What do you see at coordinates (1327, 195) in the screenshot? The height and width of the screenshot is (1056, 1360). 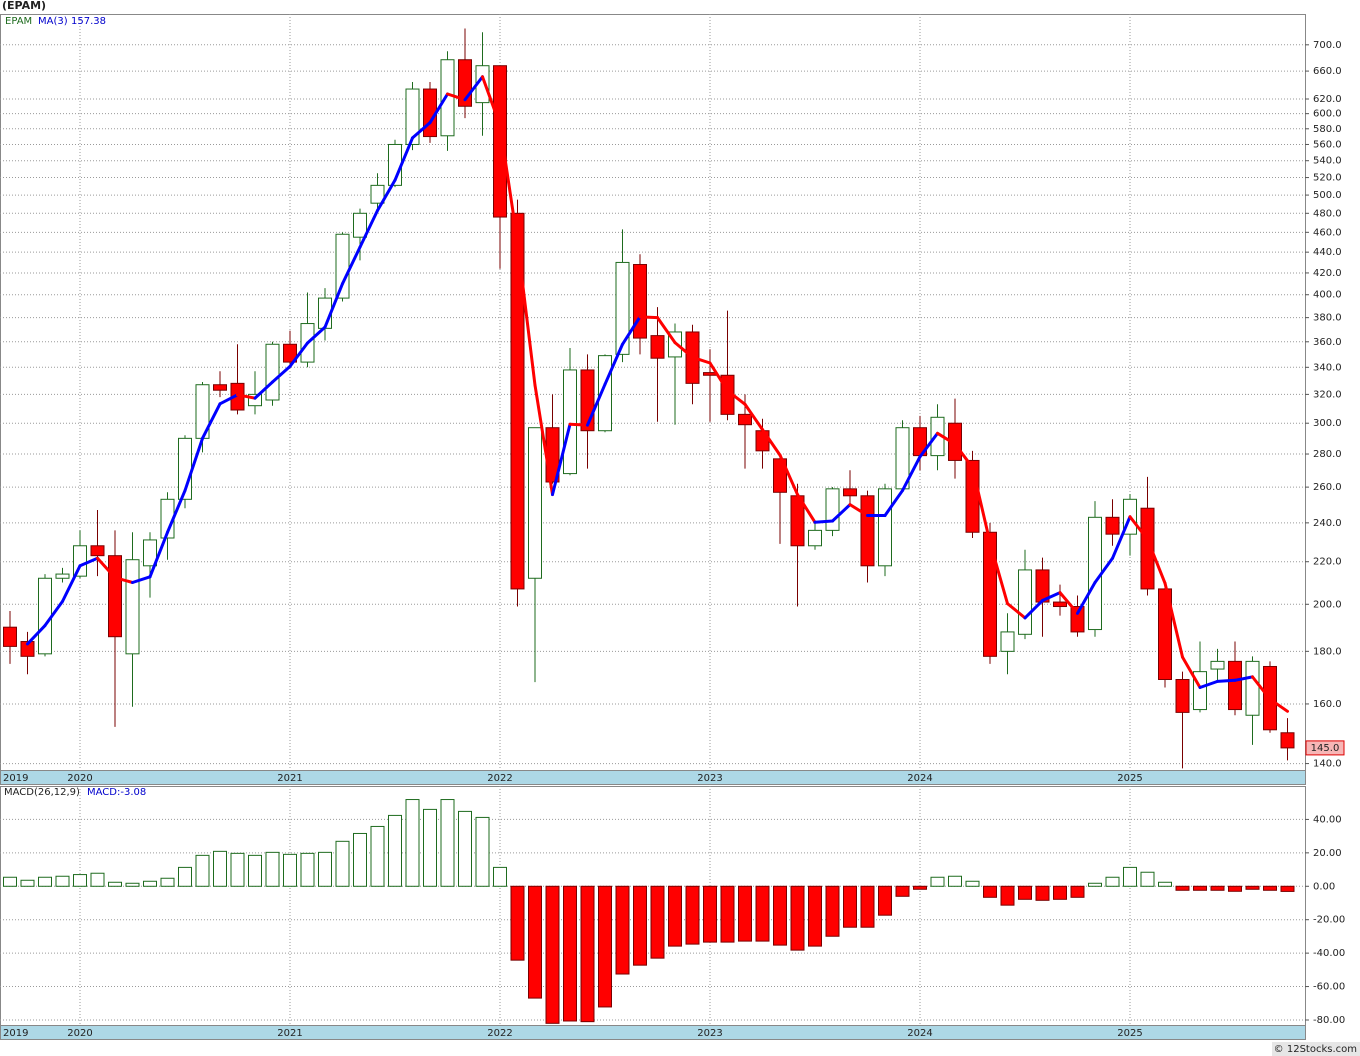 I see `y-tick-label: 500.0` at bounding box center [1327, 195].